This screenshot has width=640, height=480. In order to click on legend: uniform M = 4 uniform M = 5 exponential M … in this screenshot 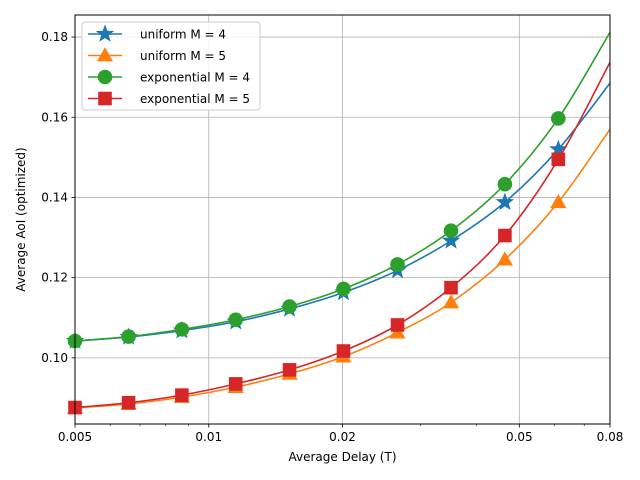, I will do `click(171, 66)`.